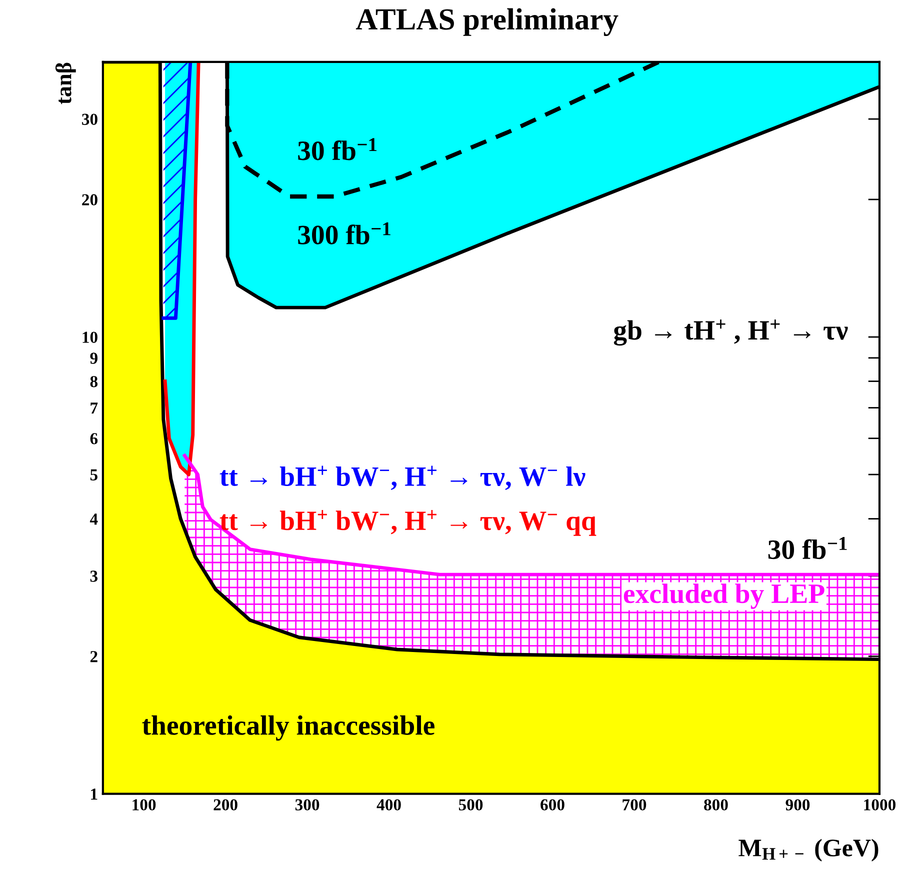 The image size is (919, 885). What do you see at coordinates (552, 804) in the screenshot?
I see `x-tick-label: 600` at bounding box center [552, 804].